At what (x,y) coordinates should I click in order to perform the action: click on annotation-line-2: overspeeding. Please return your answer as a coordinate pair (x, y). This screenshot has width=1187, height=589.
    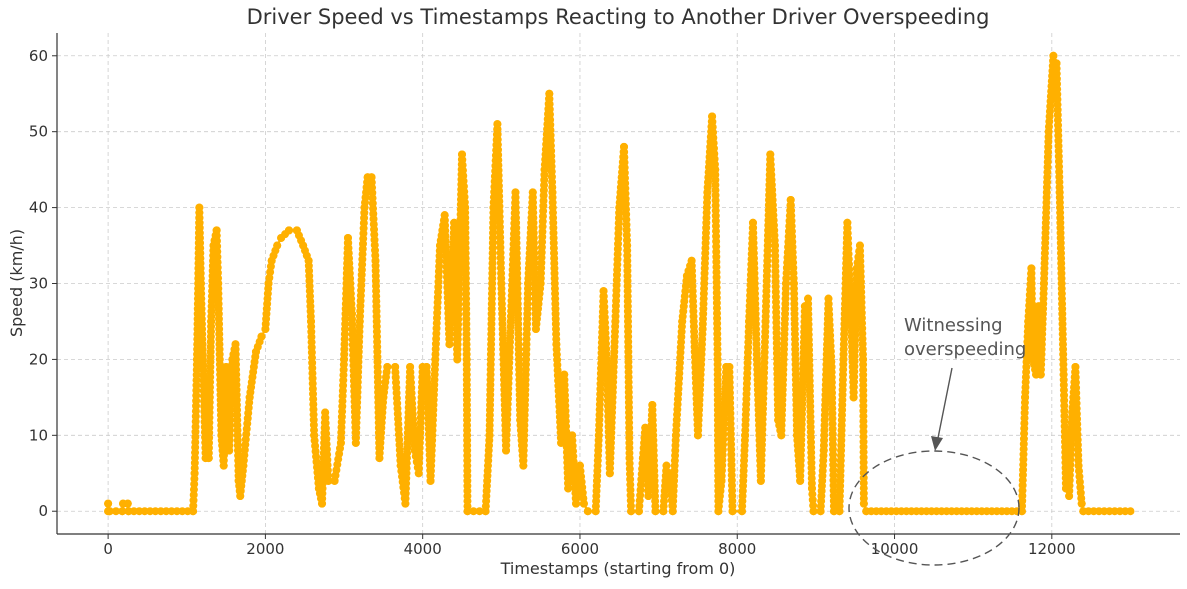
    Looking at the image, I should click on (965, 349).